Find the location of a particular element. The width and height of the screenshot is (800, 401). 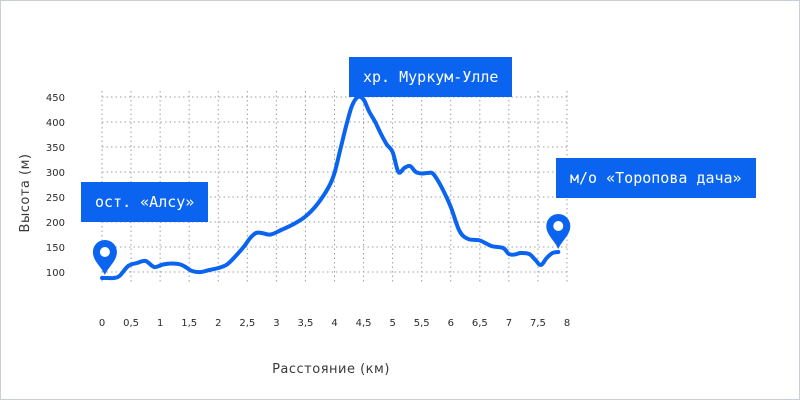

x-tick-label: 2 is located at coordinates (218, 323).